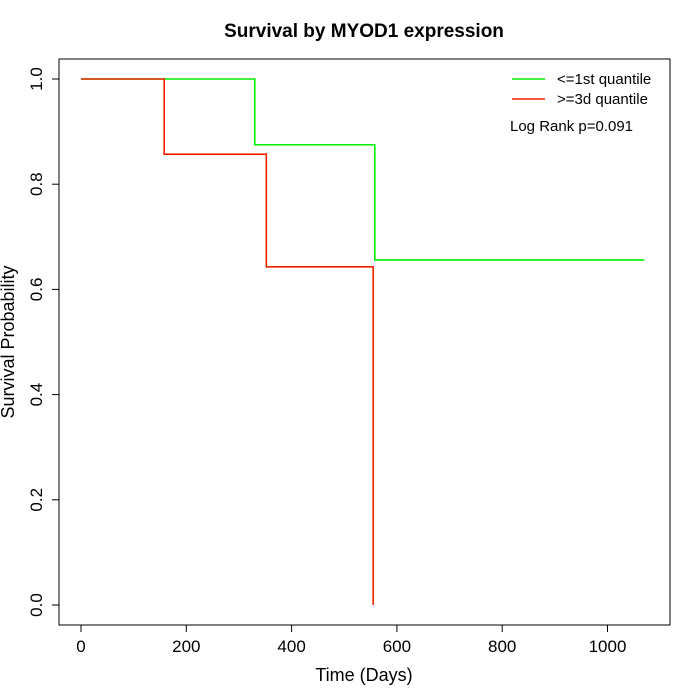  What do you see at coordinates (291, 646) in the screenshot?
I see `x-tick-label: 400` at bounding box center [291, 646].